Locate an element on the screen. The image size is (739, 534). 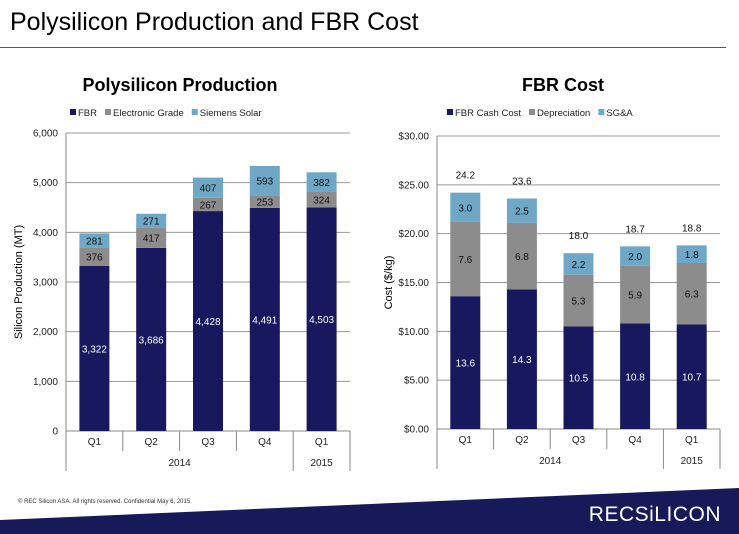
chart1-data-label: 417 is located at coordinates (151, 239).